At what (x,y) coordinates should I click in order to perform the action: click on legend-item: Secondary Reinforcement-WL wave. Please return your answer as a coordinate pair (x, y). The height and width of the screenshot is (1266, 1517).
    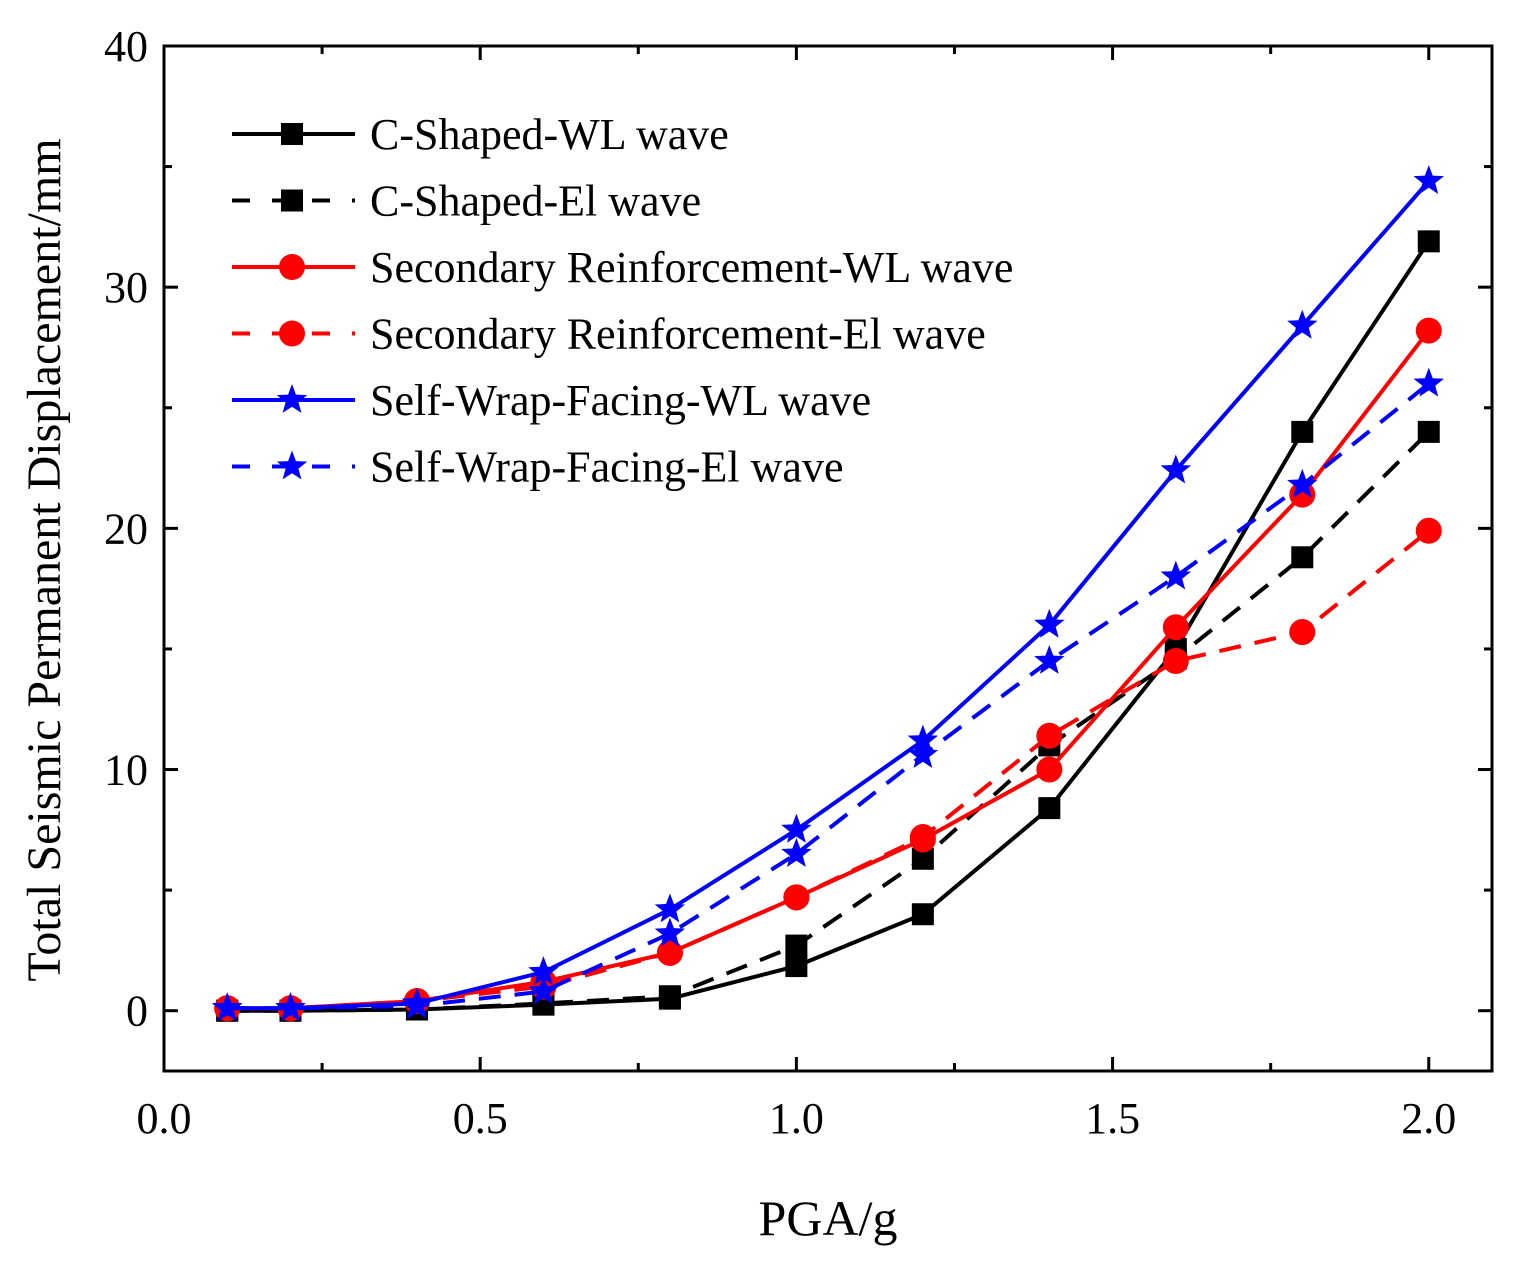
    Looking at the image, I should click on (622, 267).